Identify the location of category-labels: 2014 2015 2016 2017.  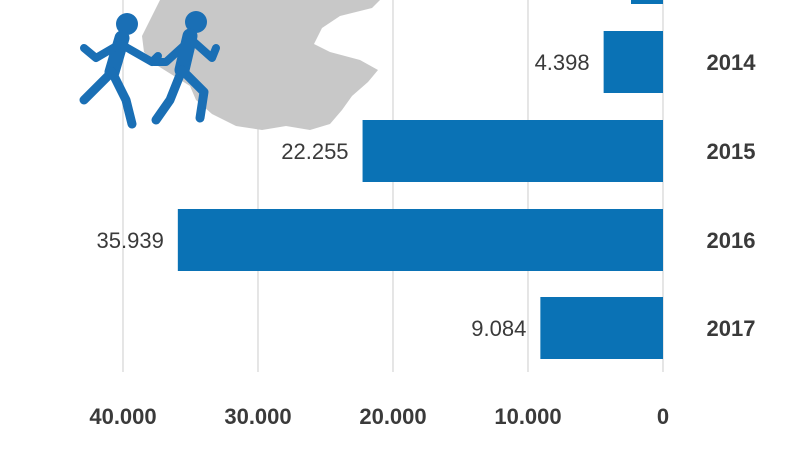
(732, 195).